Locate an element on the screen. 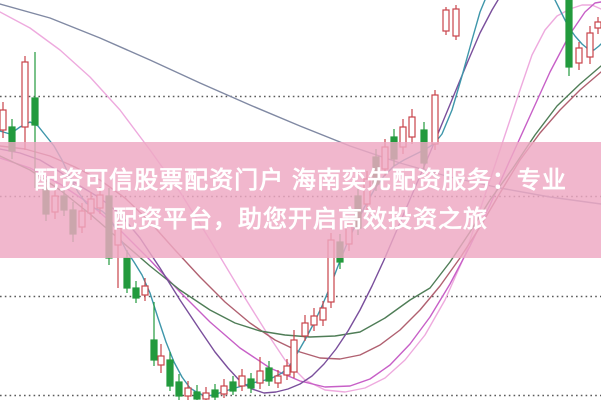 The image size is (601, 400). banner-text-line2: 配资平台，助您开启高效投资之旅 is located at coordinates (300, 219).